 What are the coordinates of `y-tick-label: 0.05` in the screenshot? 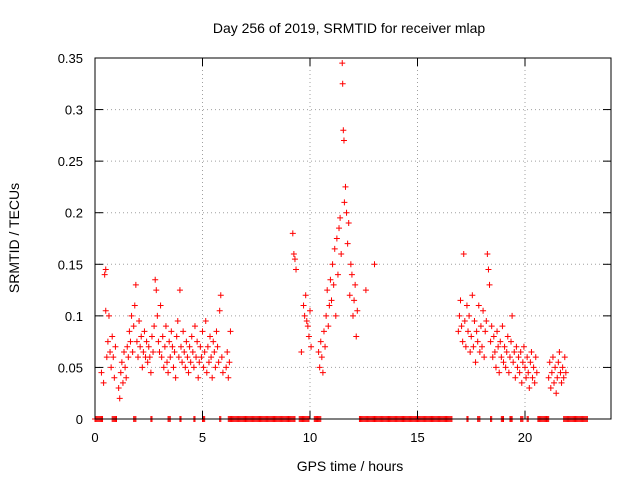 It's located at (70, 367).